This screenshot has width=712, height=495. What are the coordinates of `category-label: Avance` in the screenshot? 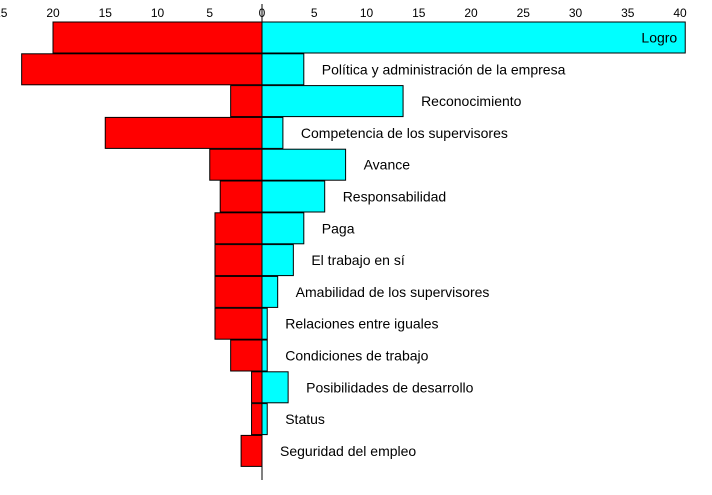 It's located at (387, 165).